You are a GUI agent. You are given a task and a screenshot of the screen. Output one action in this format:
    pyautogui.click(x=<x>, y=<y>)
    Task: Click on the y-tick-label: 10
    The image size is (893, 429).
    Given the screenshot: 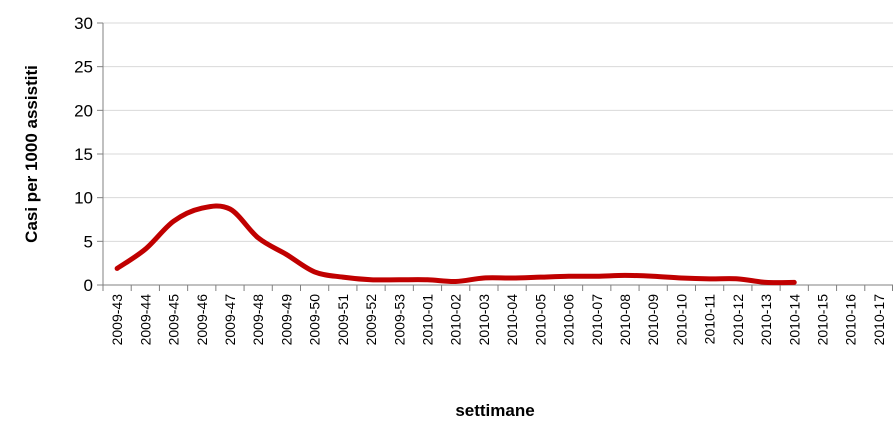 What is the action you would take?
    pyautogui.click(x=83, y=198)
    